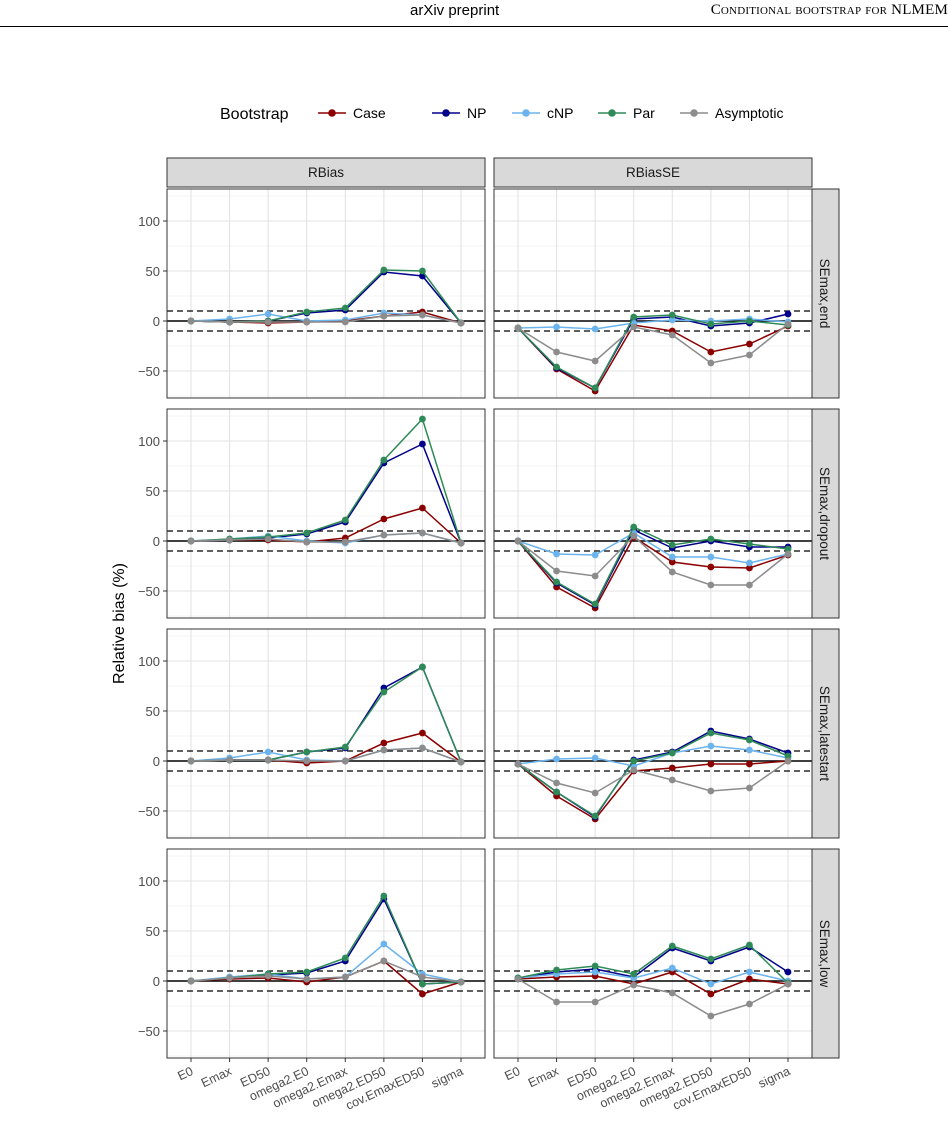  Describe the element at coordinates (474, 26) in the screenshot. I see `header-rule` at that location.